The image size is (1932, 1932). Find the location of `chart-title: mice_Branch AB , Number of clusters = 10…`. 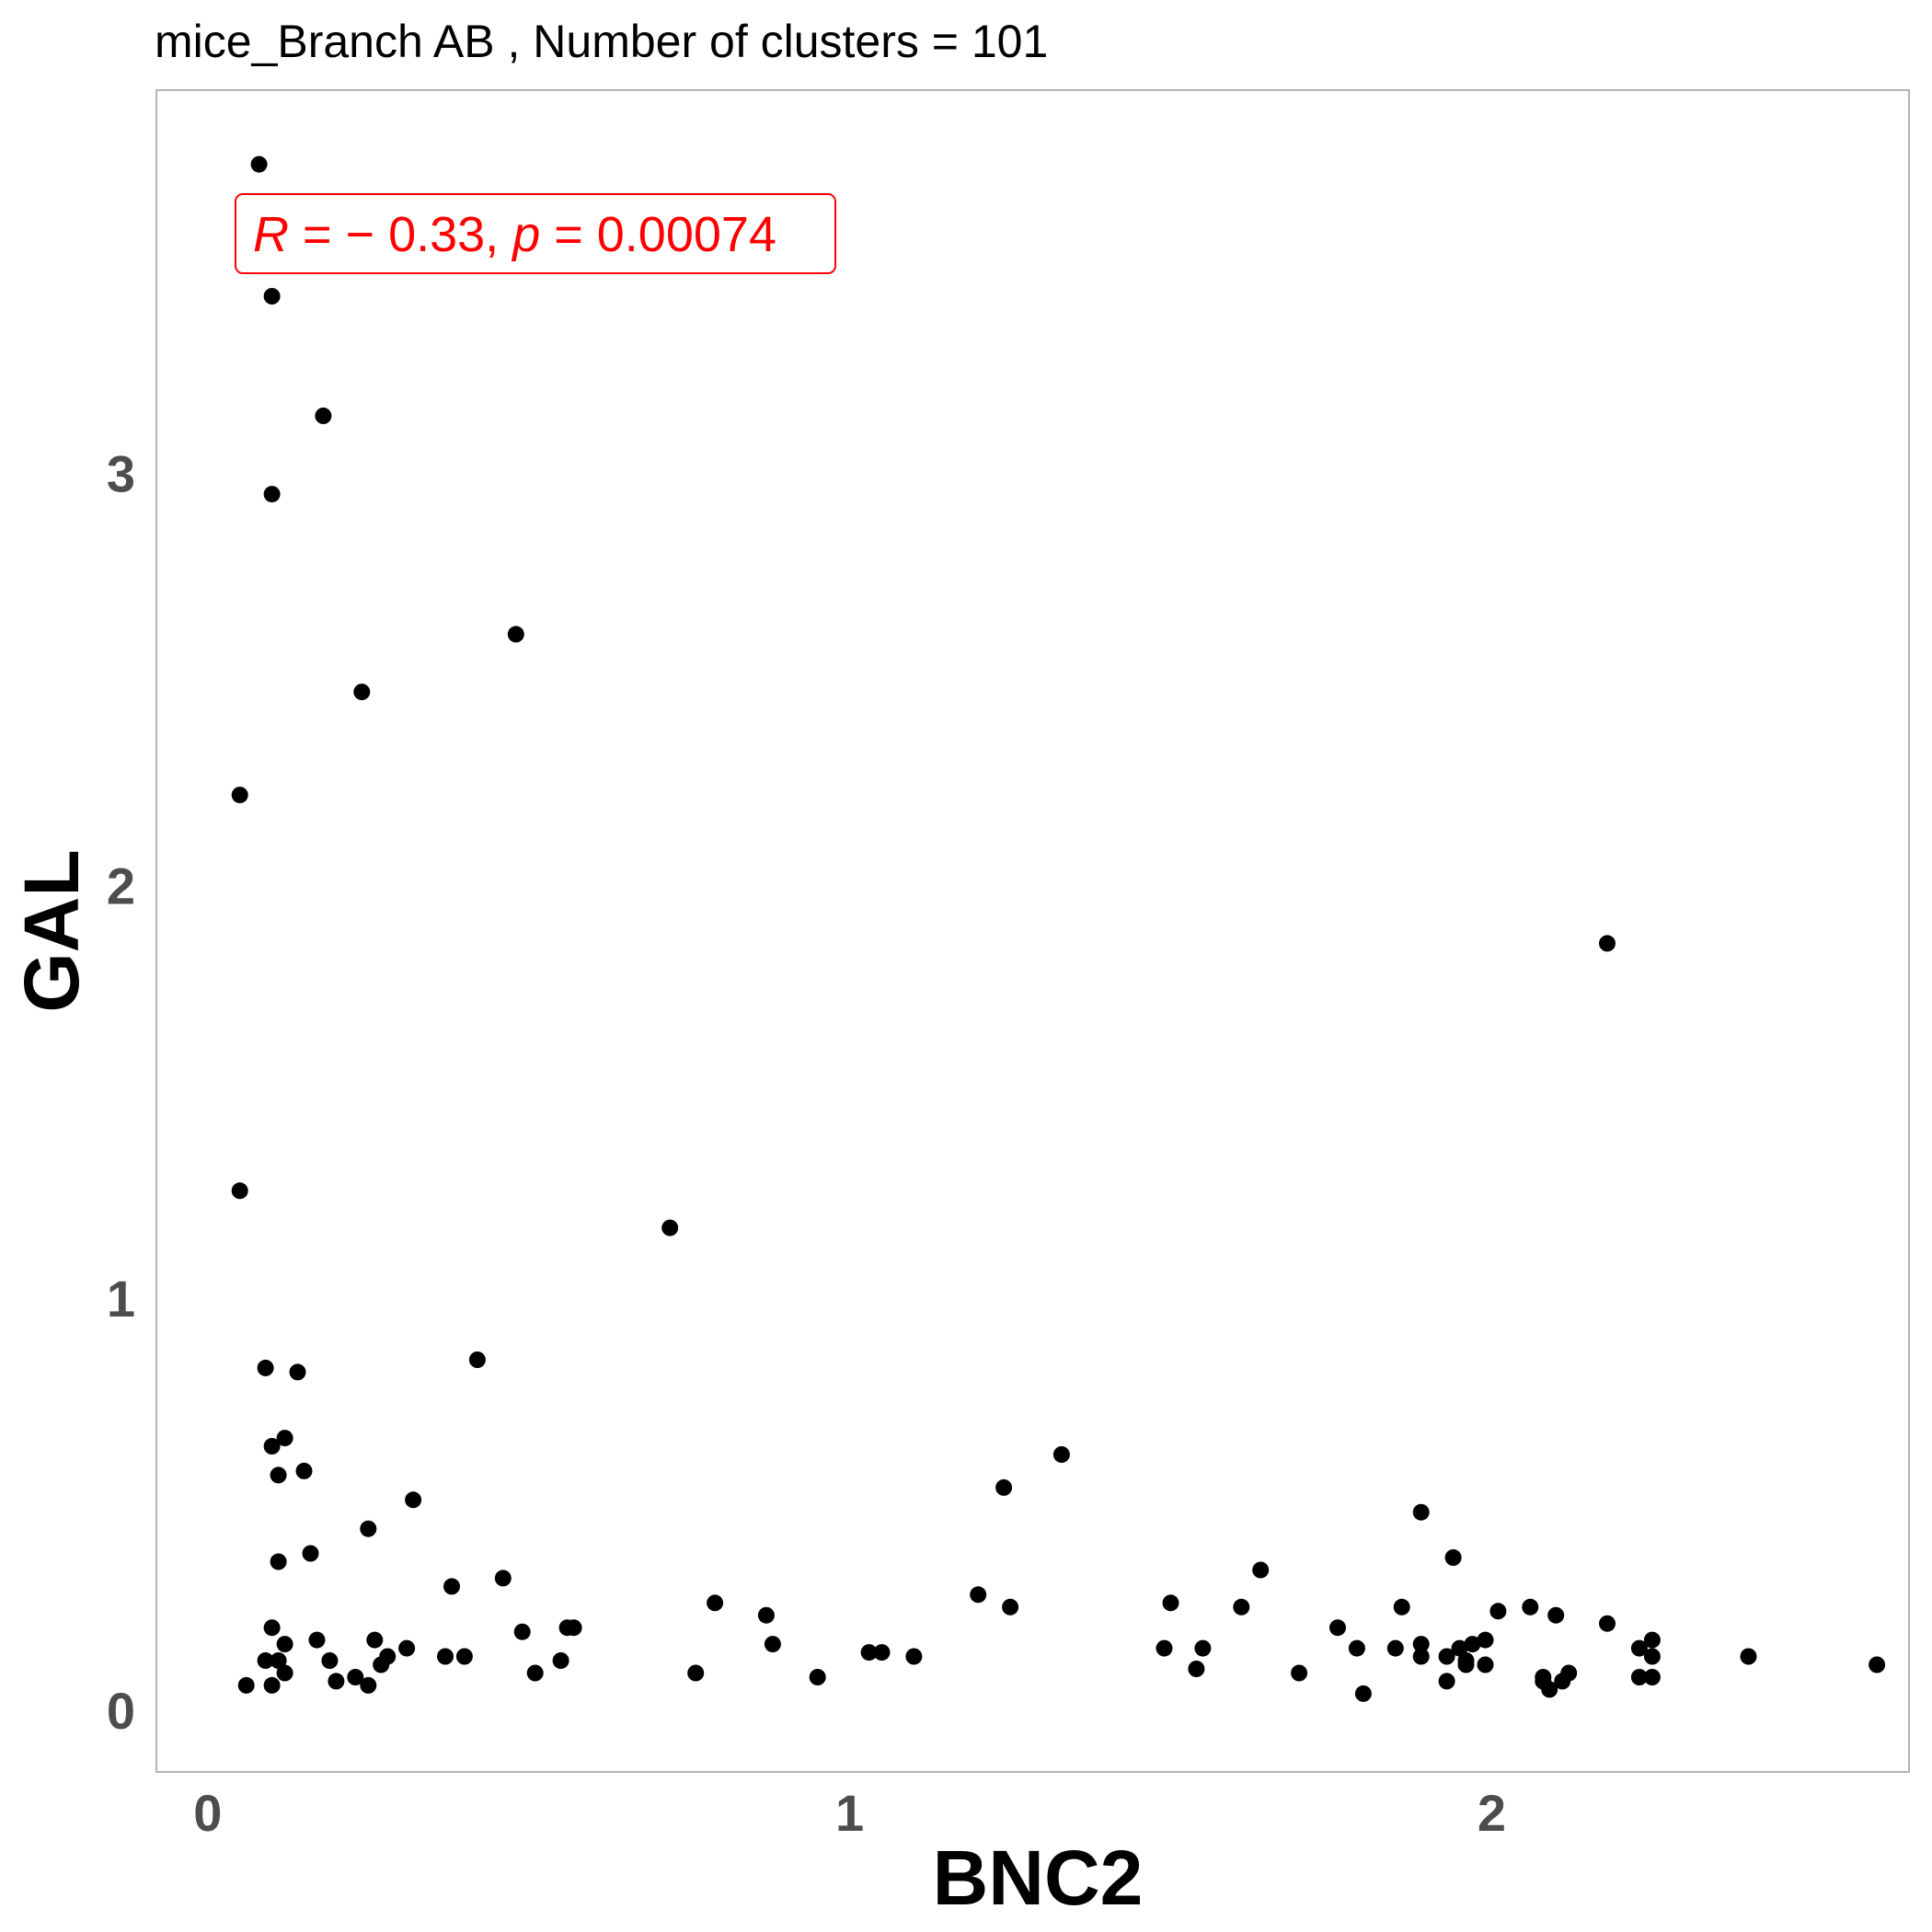

chart-title: mice_Branch AB , Number of clusters = 10… is located at coordinates (601, 41).